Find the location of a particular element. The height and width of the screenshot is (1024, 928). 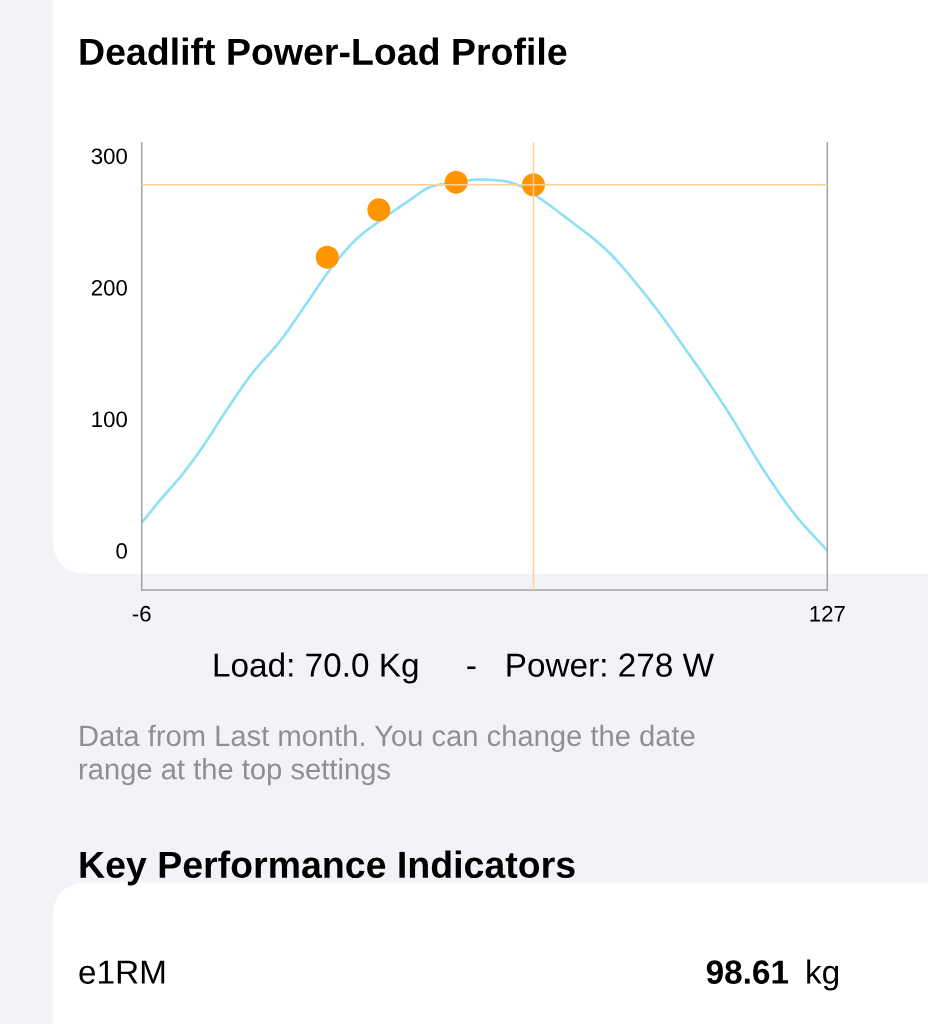

text: Load: 70.0 Kg - Power: 278 W is located at coordinates (464, 668).